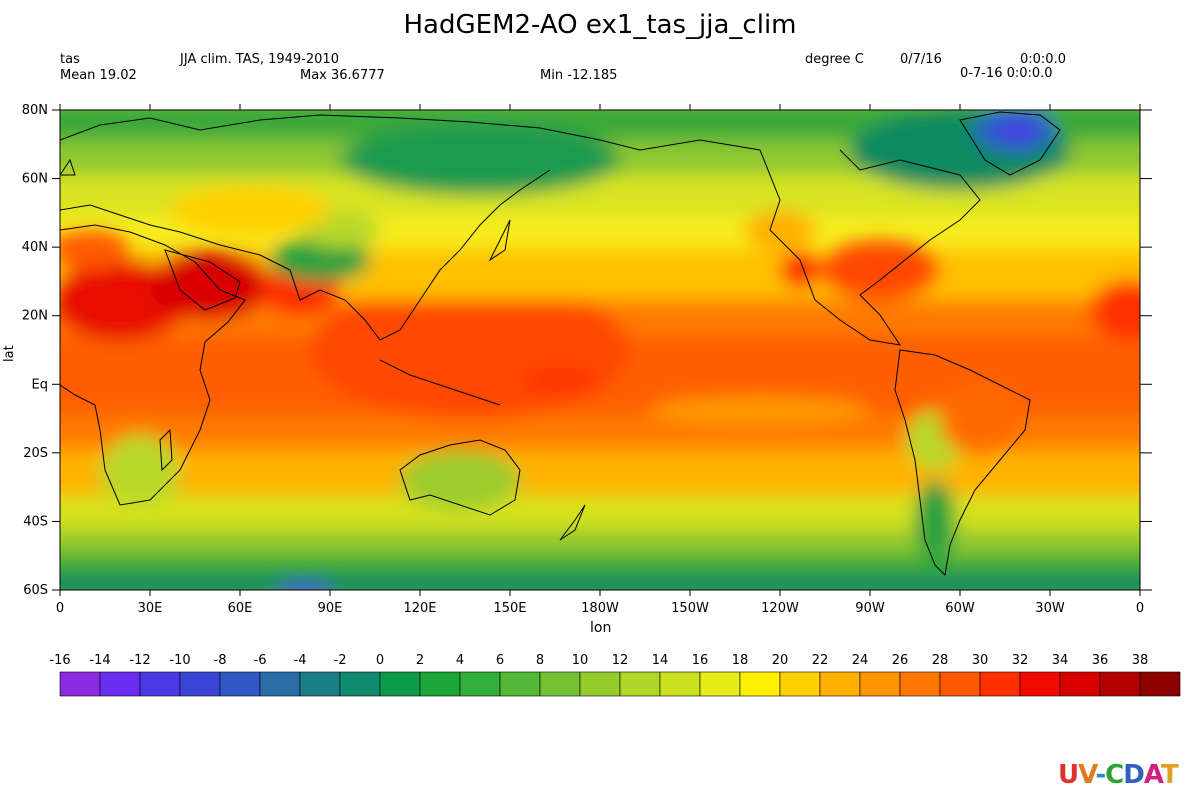 This screenshot has height=800, width=1200. Describe the element at coordinates (1060, 660) in the screenshot. I see `colorbar-level-label: 34` at that location.